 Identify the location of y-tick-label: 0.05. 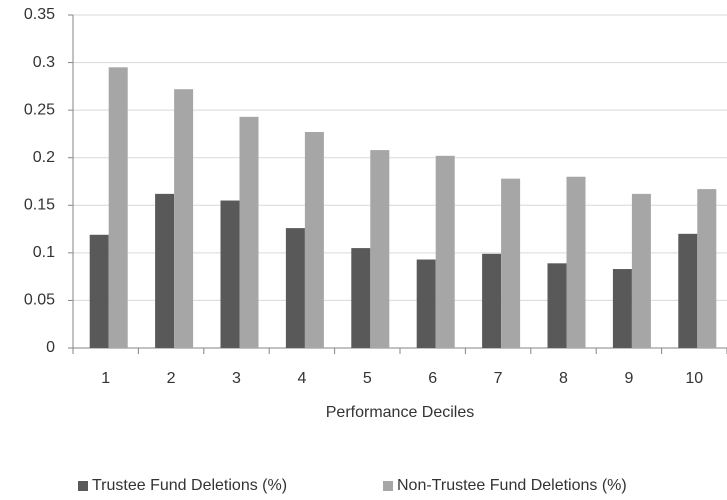
(39, 300).